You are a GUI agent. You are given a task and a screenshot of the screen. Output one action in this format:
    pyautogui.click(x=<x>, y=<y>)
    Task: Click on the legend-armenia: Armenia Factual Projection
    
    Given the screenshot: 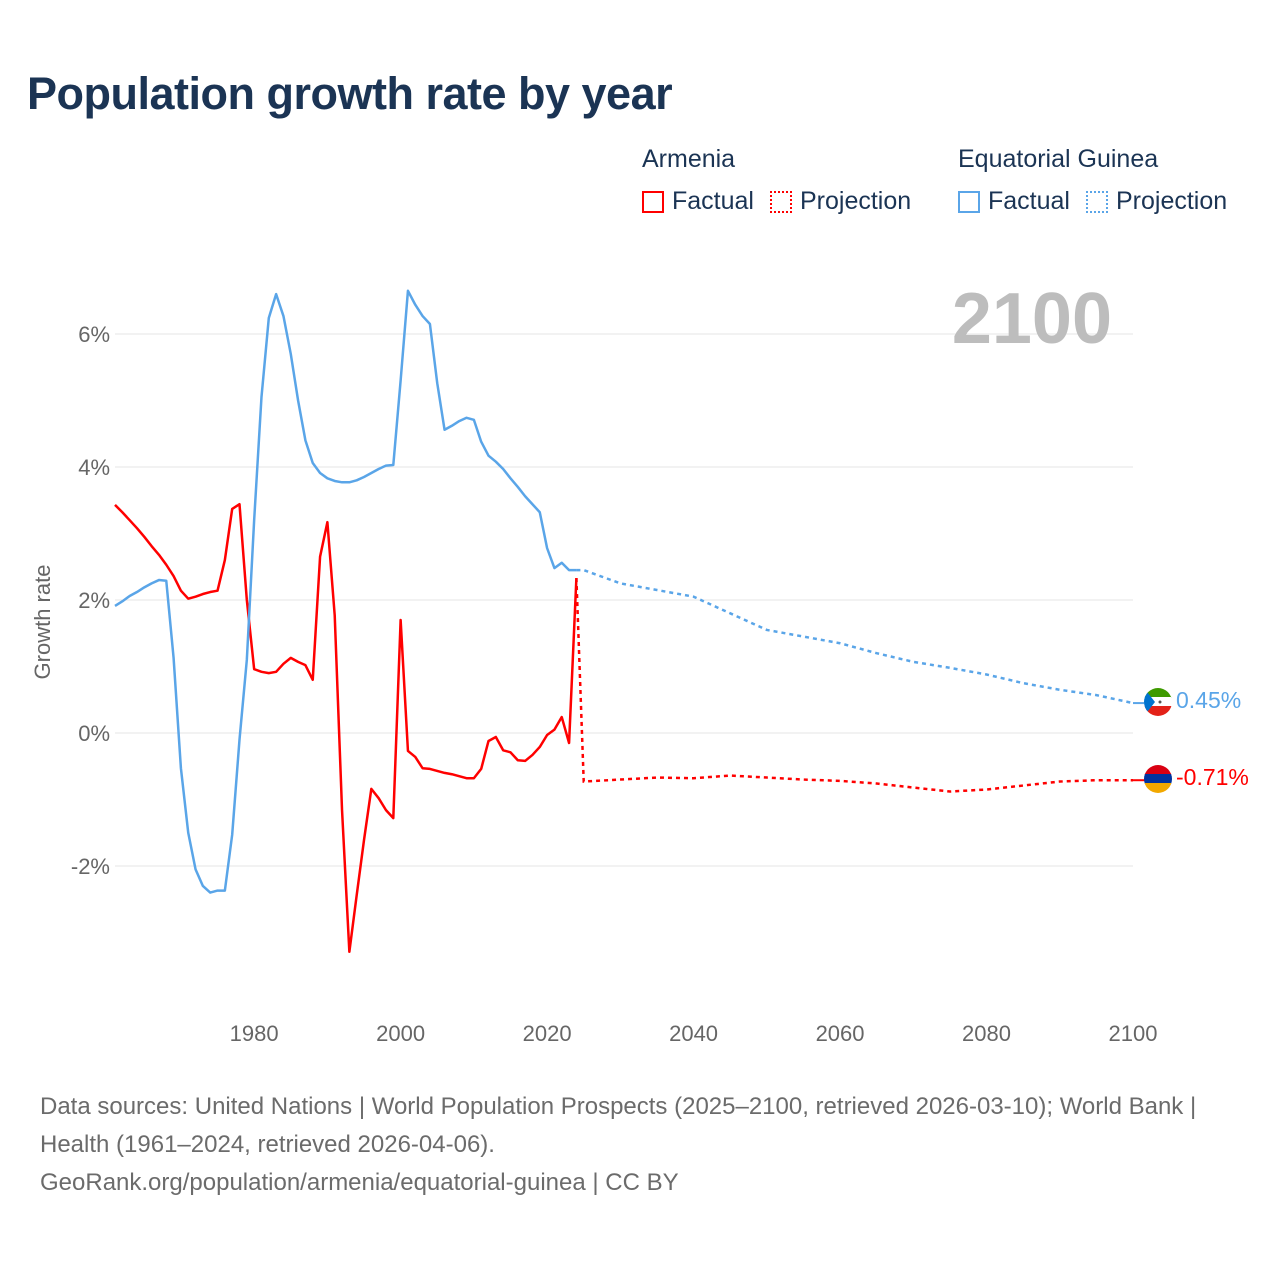 What is the action you would take?
    pyautogui.click(x=784, y=180)
    